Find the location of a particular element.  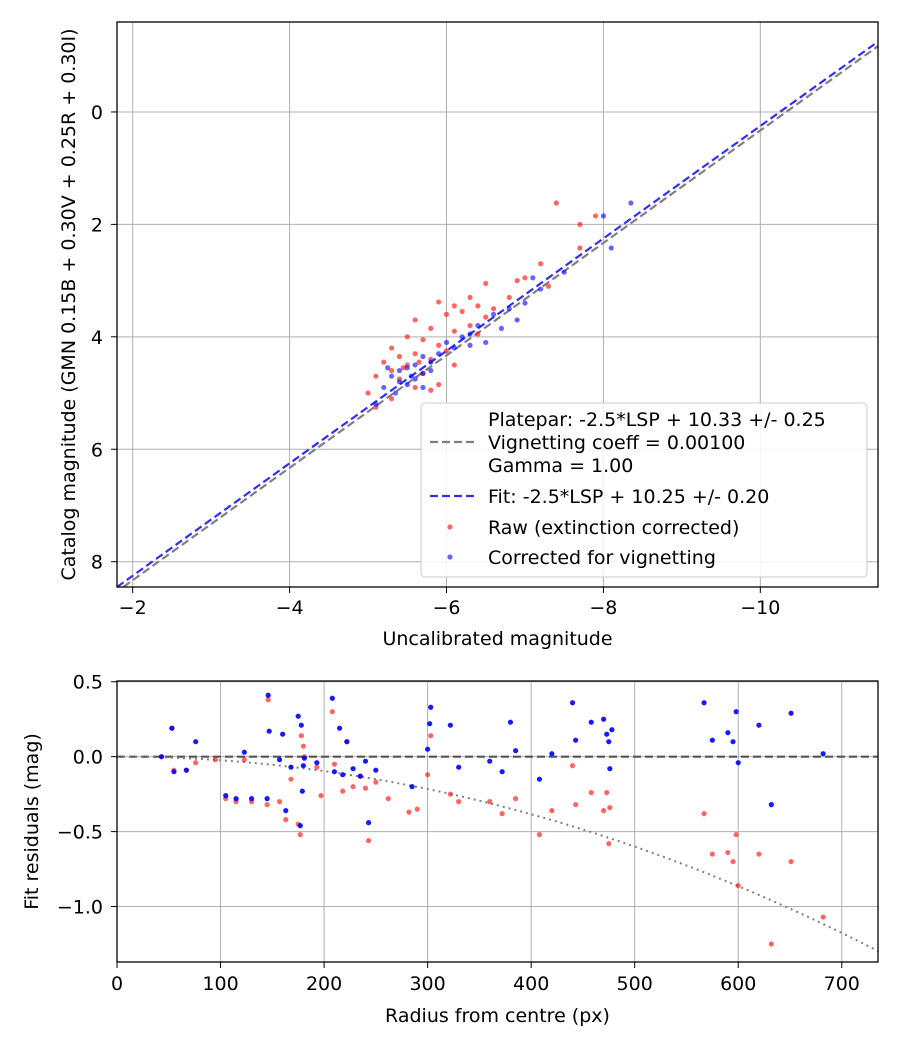

legend-gamma-label: Gamma = 1.00 is located at coordinates (560, 466).